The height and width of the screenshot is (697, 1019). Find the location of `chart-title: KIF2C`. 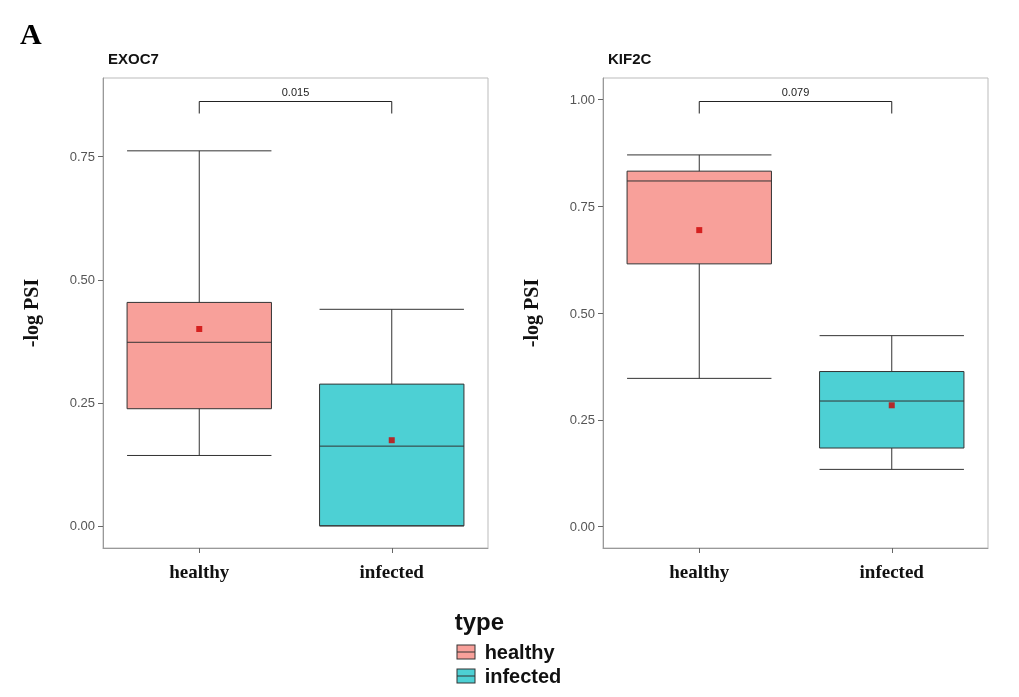

chart-title: KIF2C is located at coordinates (630, 58).